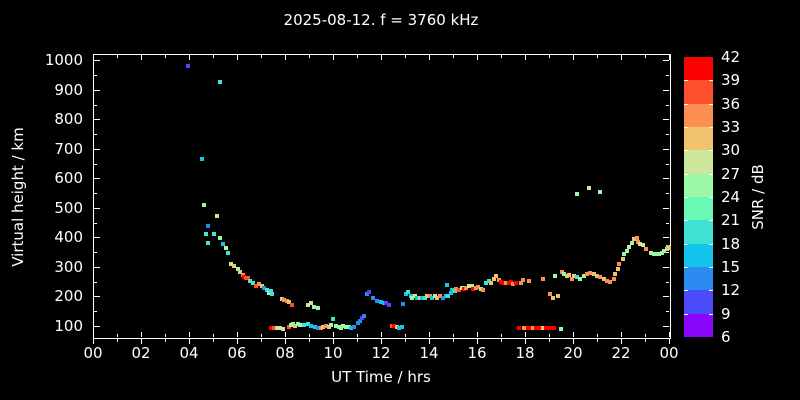  What do you see at coordinates (68, 296) in the screenshot?
I see `y-tick-label: 200` at bounding box center [68, 296].